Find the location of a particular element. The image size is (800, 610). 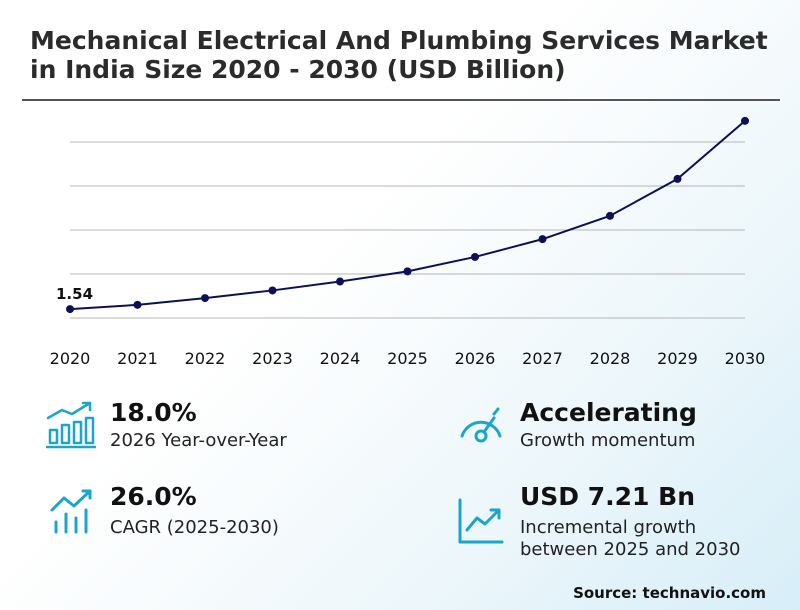

data-point-2029 is located at coordinates (677, 178).